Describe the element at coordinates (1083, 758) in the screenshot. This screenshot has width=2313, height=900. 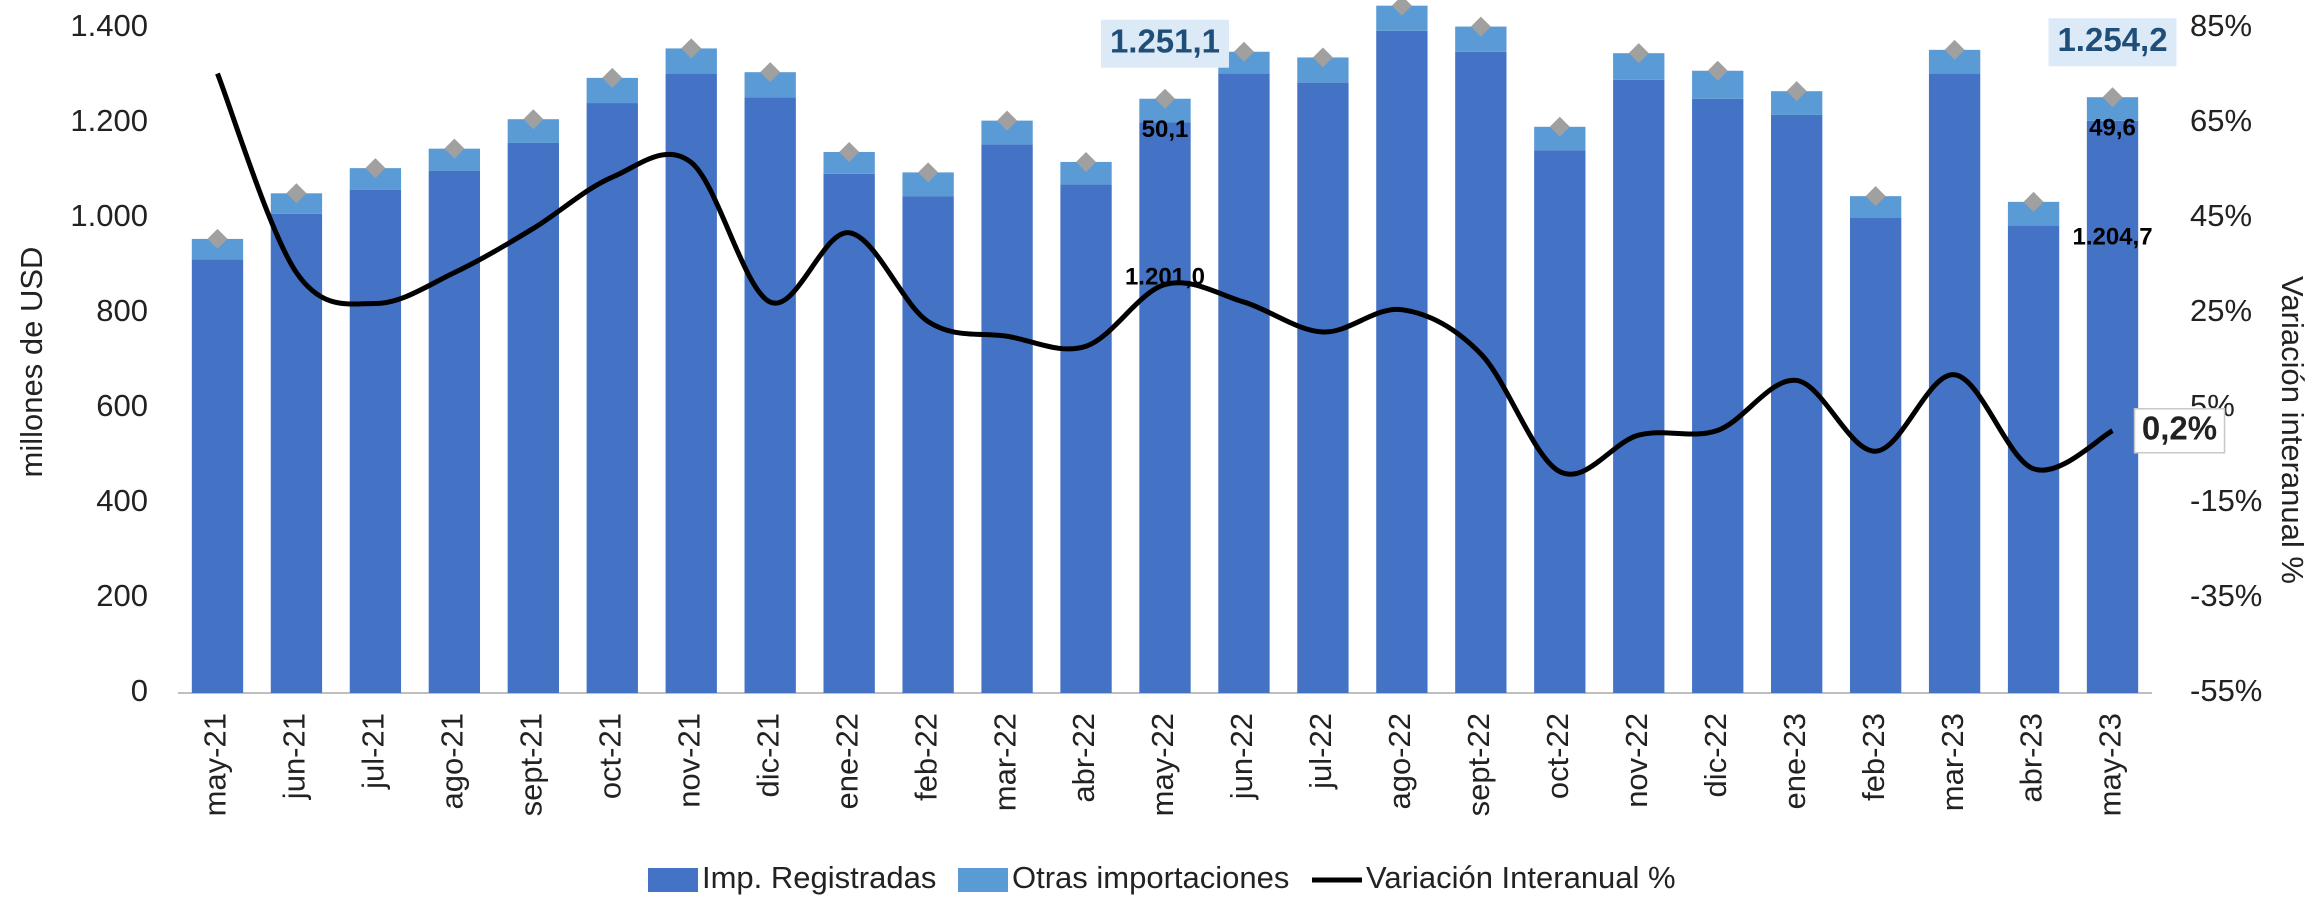
I see `x-tick-label: abr-22` at that location.